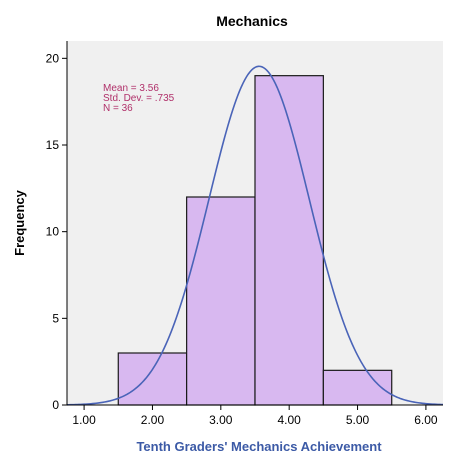 This screenshot has width=453, height=459. What do you see at coordinates (221, 420) in the screenshot?
I see `x-tick-label: 3.00` at bounding box center [221, 420].